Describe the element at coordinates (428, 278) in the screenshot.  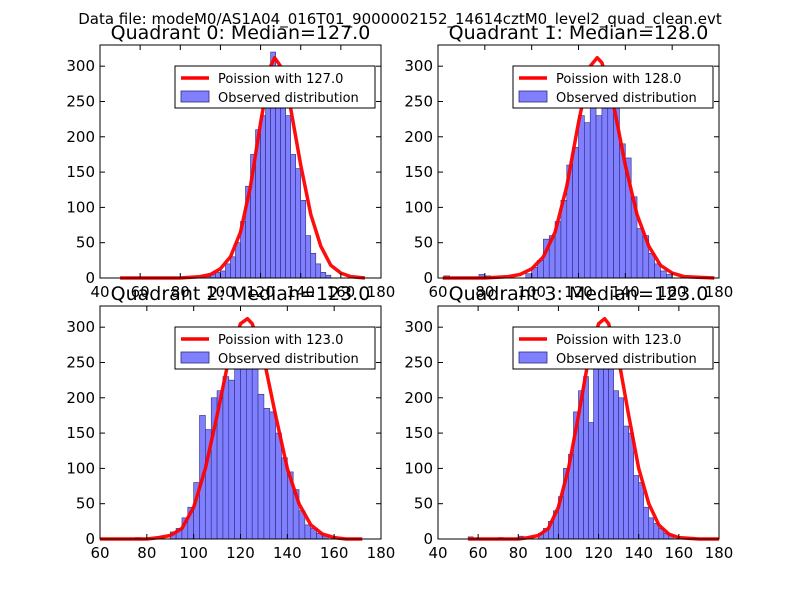
I see `y-tick-label: 0` at that location.